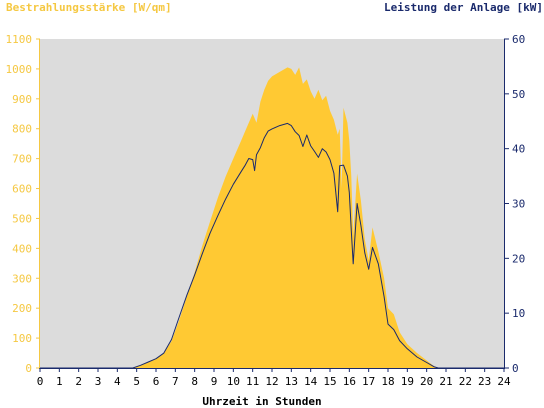 The image size is (544, 408). Describe the element at coordinates (311, 381) in the screenshot. I see `x-tick-label: 14` at that location.